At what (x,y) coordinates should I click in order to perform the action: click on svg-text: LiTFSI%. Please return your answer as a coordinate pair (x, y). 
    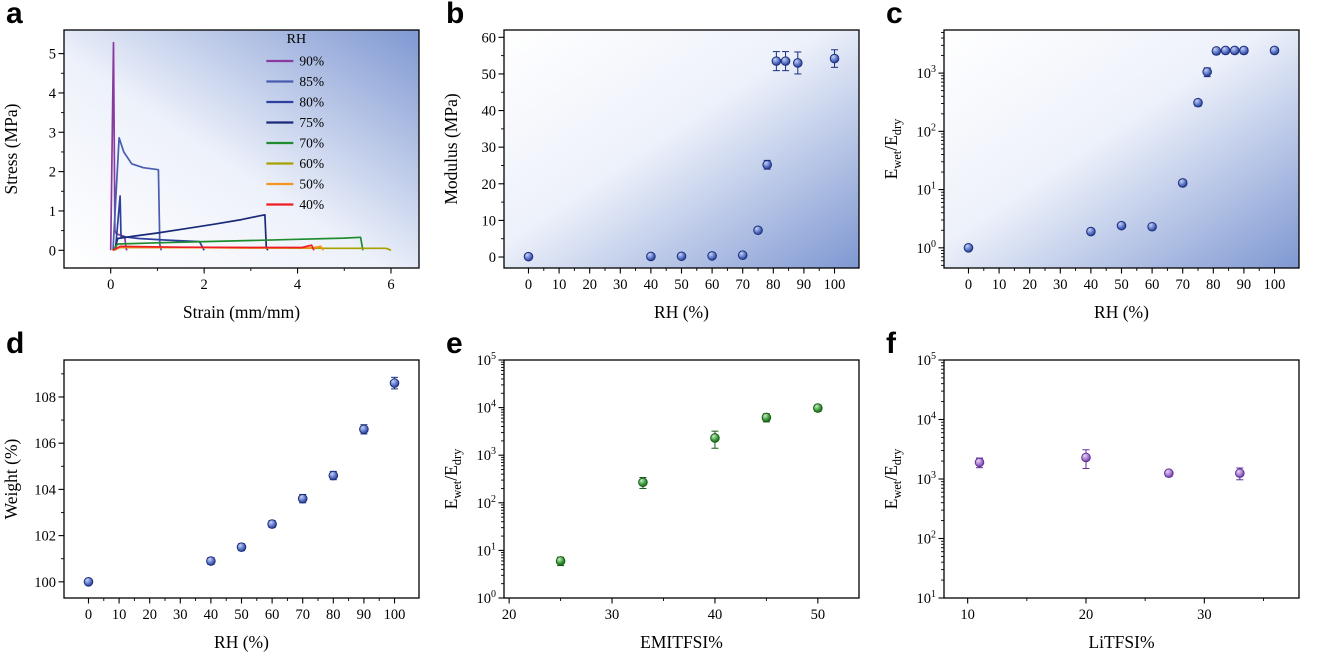
    Looking at the image, I should click on (1121, 642).